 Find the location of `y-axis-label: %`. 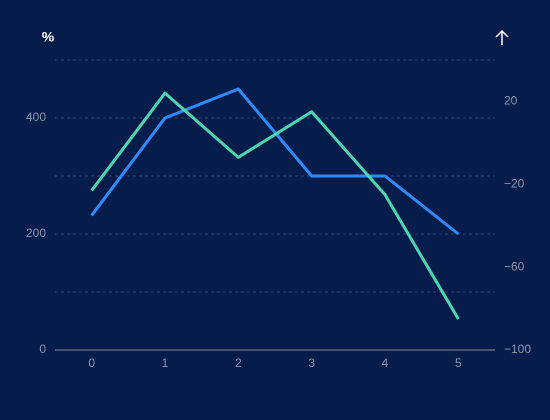

y-axis-label: % is located at coordinates (48, 37).